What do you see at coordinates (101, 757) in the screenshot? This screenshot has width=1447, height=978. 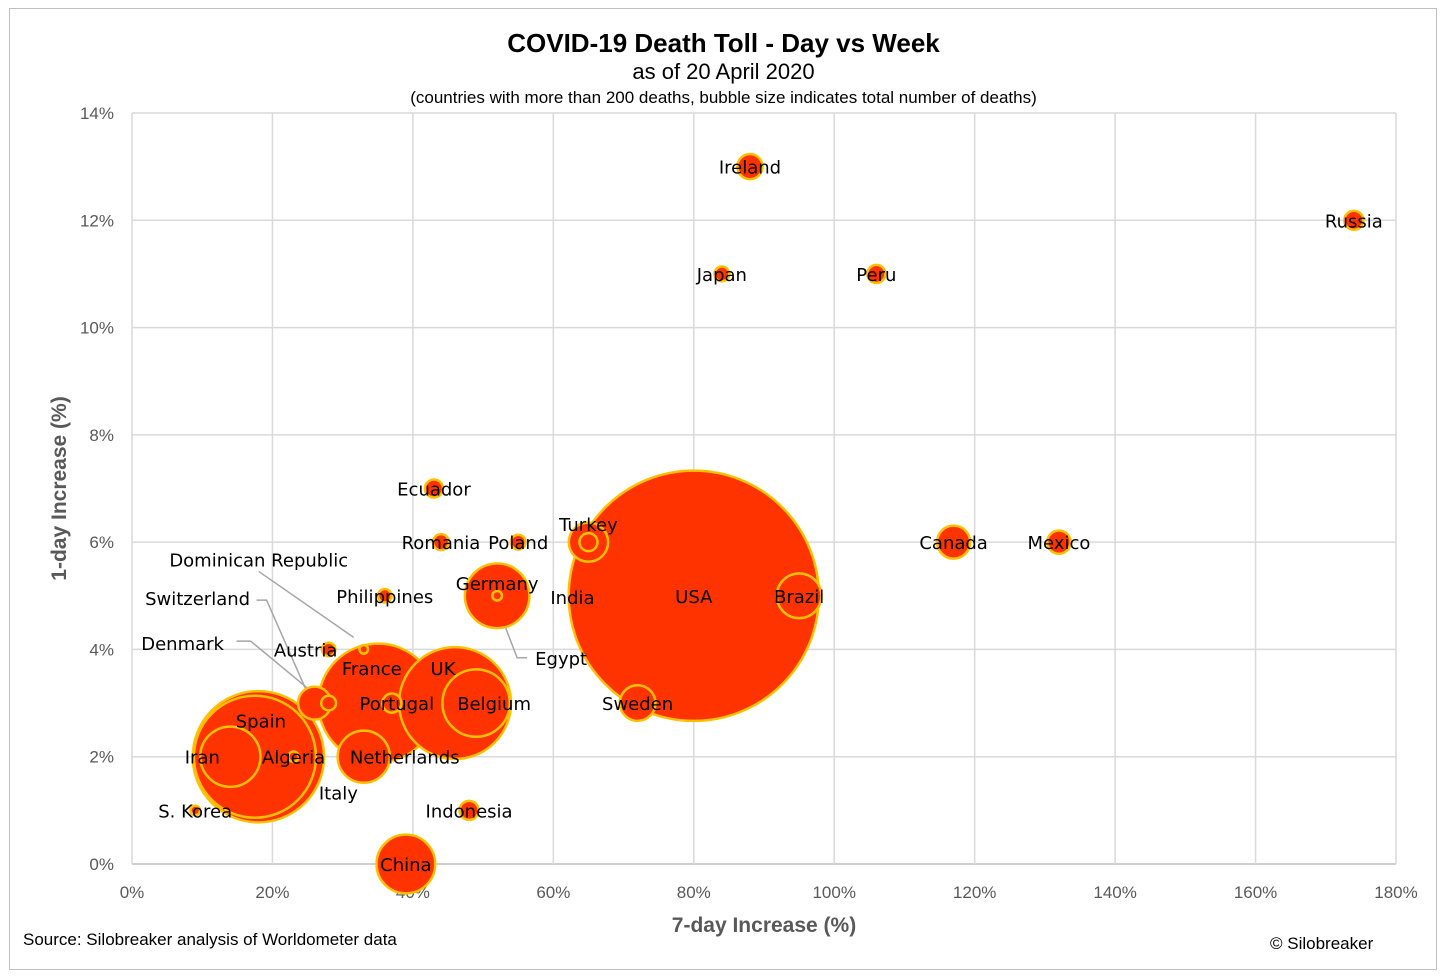 I see `y-tick-label: 2%` at bounding box center [101, 757].